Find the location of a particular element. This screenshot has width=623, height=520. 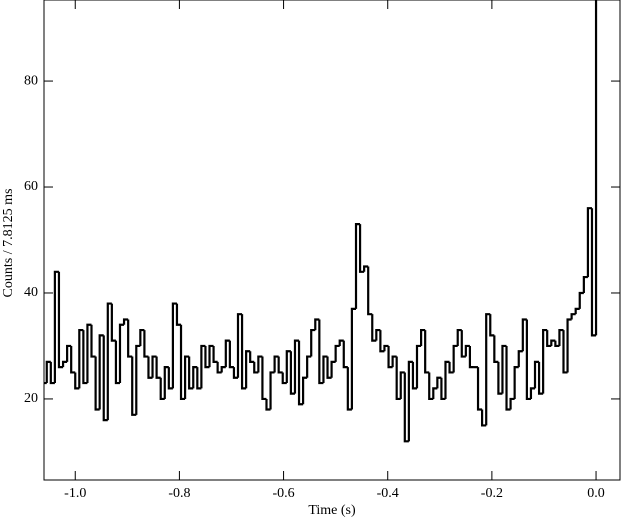

y-tick-label: 60 is located at coordinates (31, 186).